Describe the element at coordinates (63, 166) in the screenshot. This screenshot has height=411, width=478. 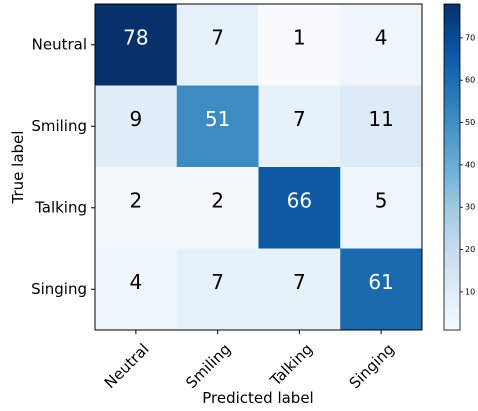
I see `y-tick-labels: Neutral Smiling Talking Singing` at that location.